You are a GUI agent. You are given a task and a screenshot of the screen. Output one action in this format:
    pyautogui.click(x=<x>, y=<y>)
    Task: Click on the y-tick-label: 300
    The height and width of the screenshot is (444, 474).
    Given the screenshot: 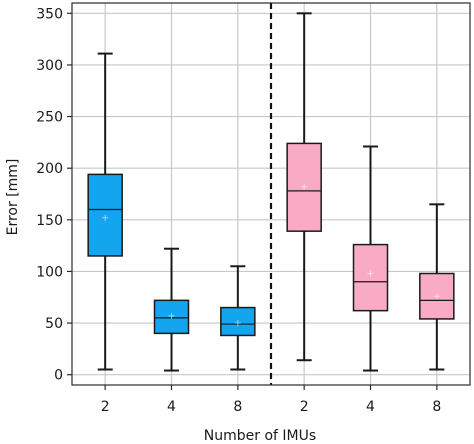 What is the action you would take?
    pyautogui.click(x=49, y=66)
    